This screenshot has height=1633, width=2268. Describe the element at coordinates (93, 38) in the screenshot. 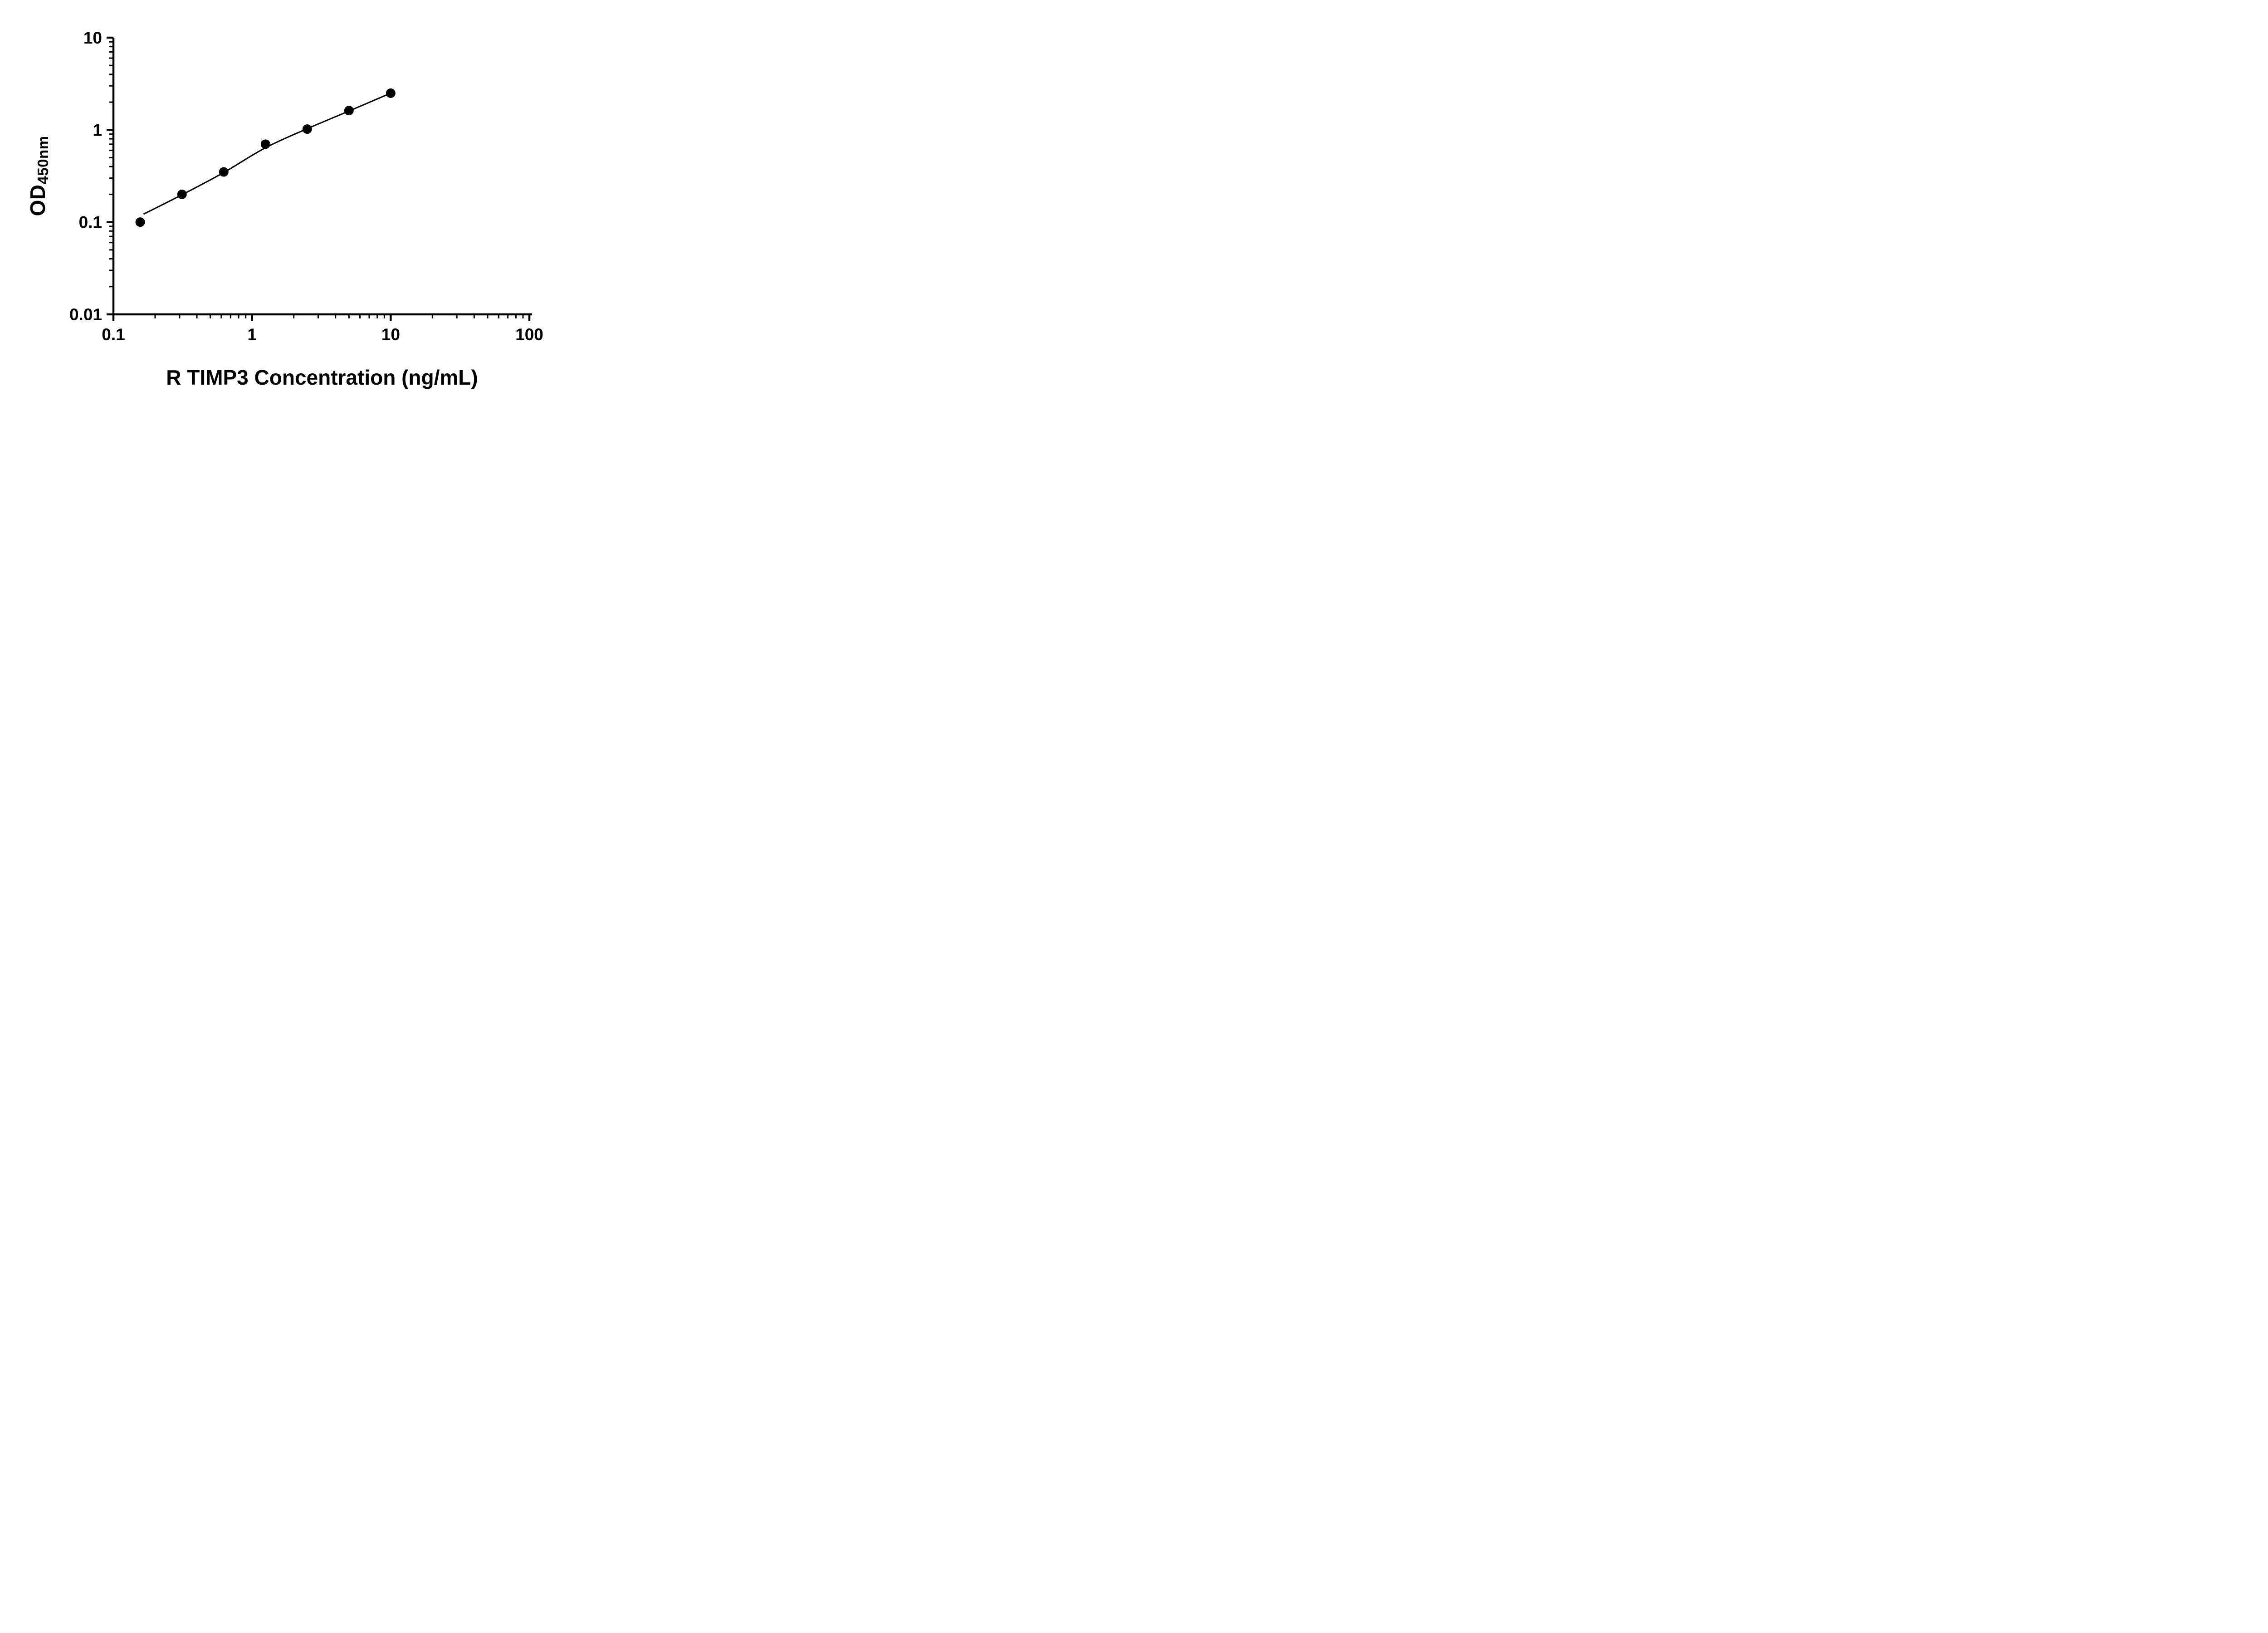

I see `y-tick-label: 10` at that location.